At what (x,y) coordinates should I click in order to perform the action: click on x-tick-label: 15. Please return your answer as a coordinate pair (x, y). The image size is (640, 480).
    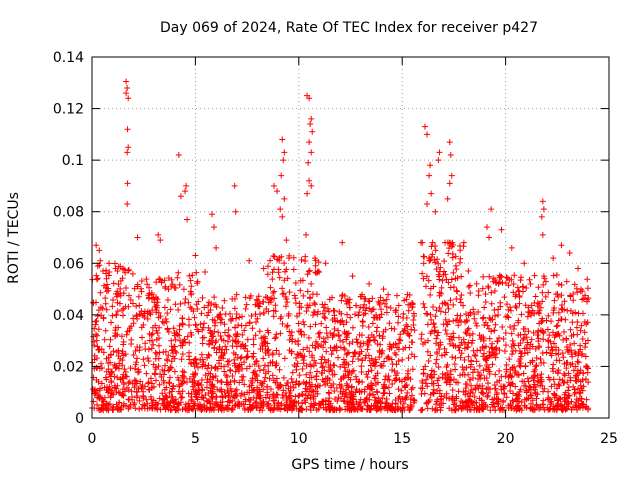
    Looking at the image, I should click on (402, 439).